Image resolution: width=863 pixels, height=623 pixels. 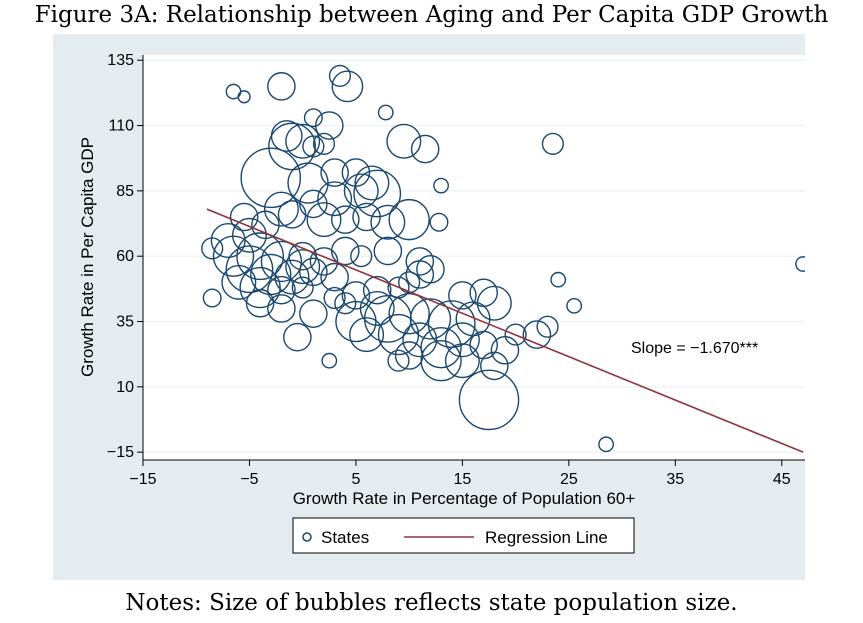 I want to click on x-tick-label: 5, so click(x=355, y=479).